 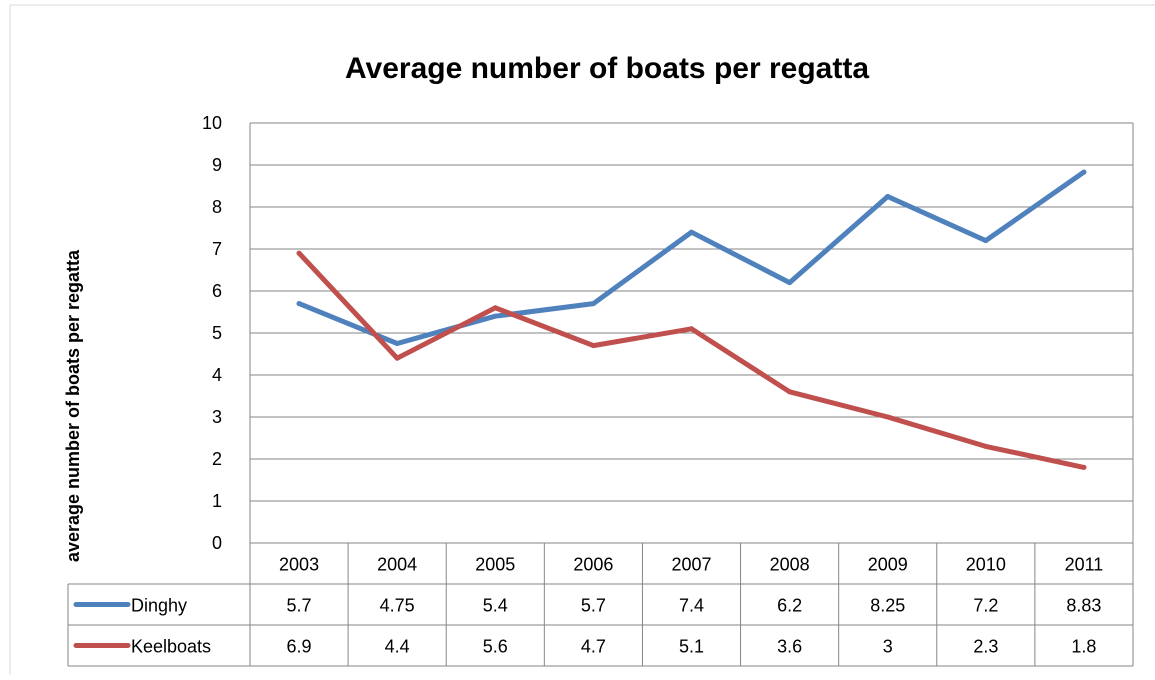 I want to click on chart-title: Average number of boats per regatta, so click(x=607, y=68).